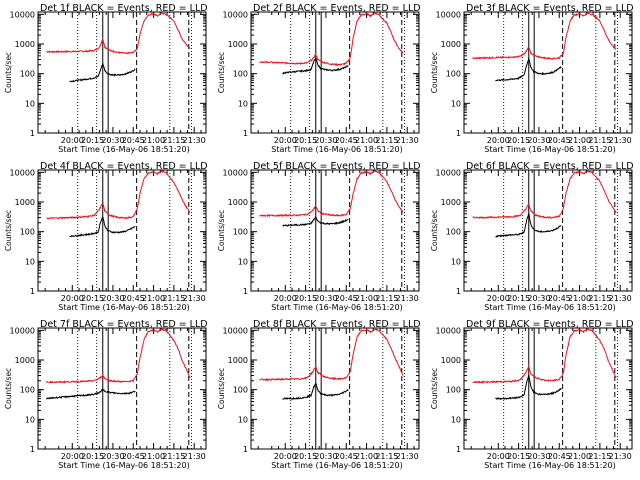  I want to click on panel-title: Det 8f BLACK = Events, RED = LLD, so click(337, 324).